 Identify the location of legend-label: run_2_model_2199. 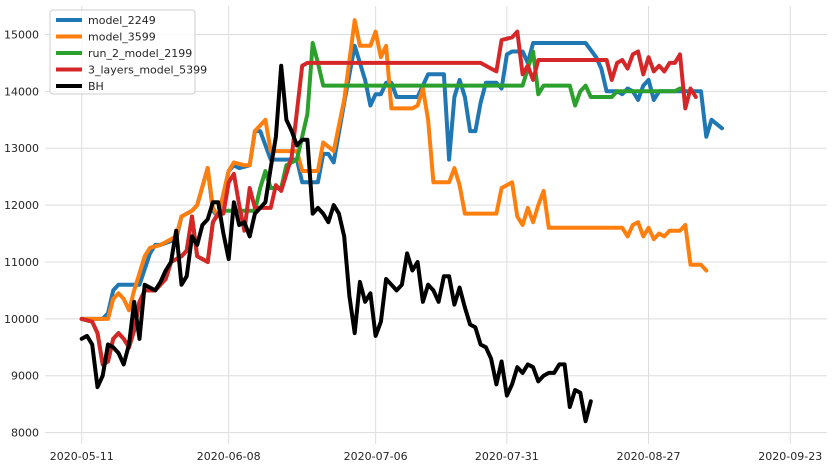
(140, 53).